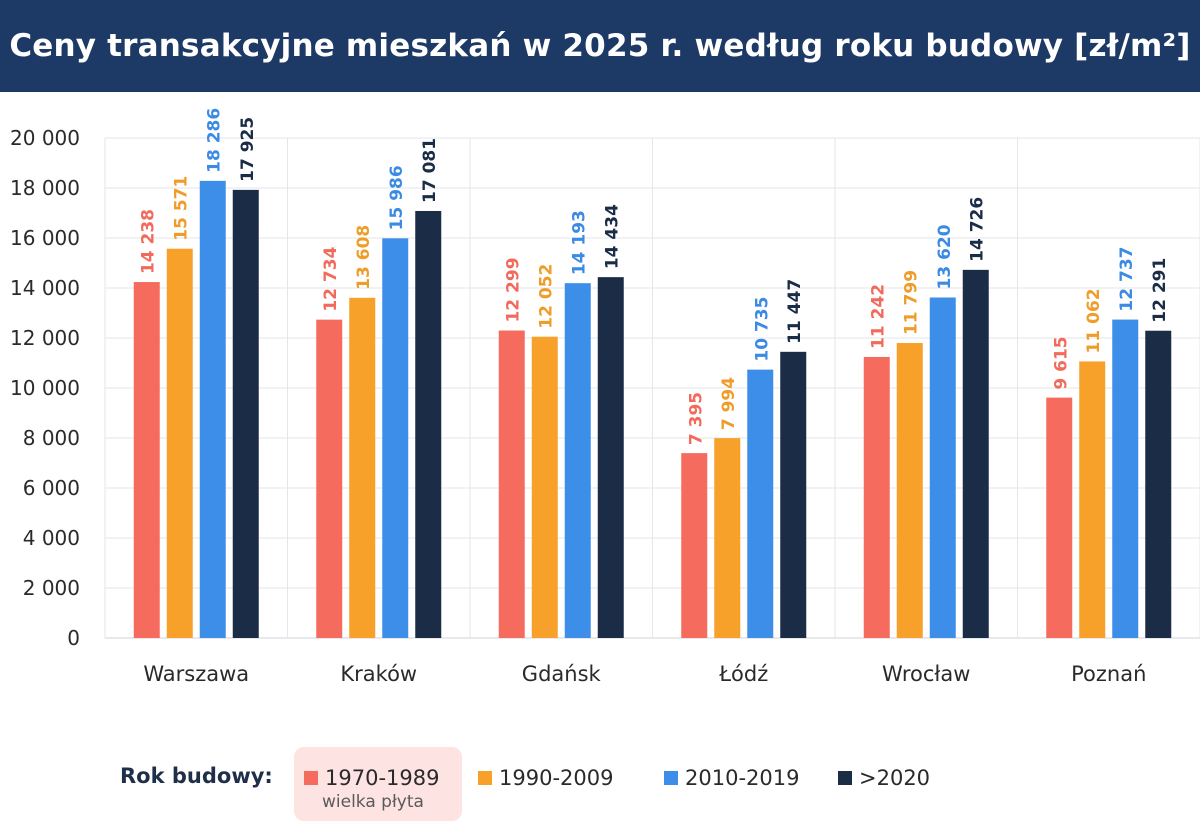 This screenshot has width=1200, height=832. Describe the element at coordinates (556, 778) in the screenshot. I see `legend-label: 1990-2009` at that location.